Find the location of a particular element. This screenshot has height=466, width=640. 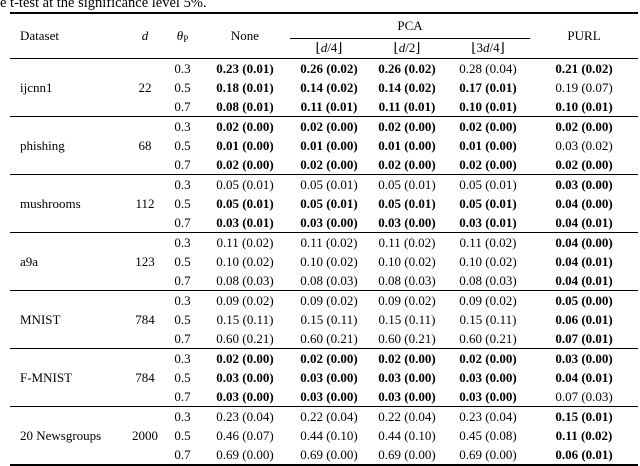

cell-purl: 0.06 (0.01) is located at coordinates (584, 454).